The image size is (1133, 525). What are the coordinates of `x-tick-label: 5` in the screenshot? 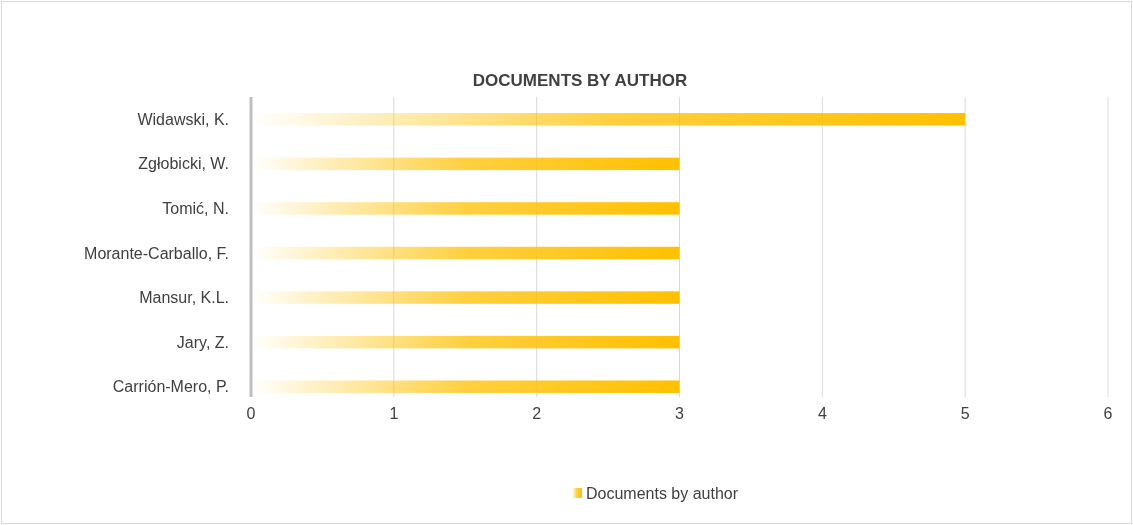 It's located at (965, 413).